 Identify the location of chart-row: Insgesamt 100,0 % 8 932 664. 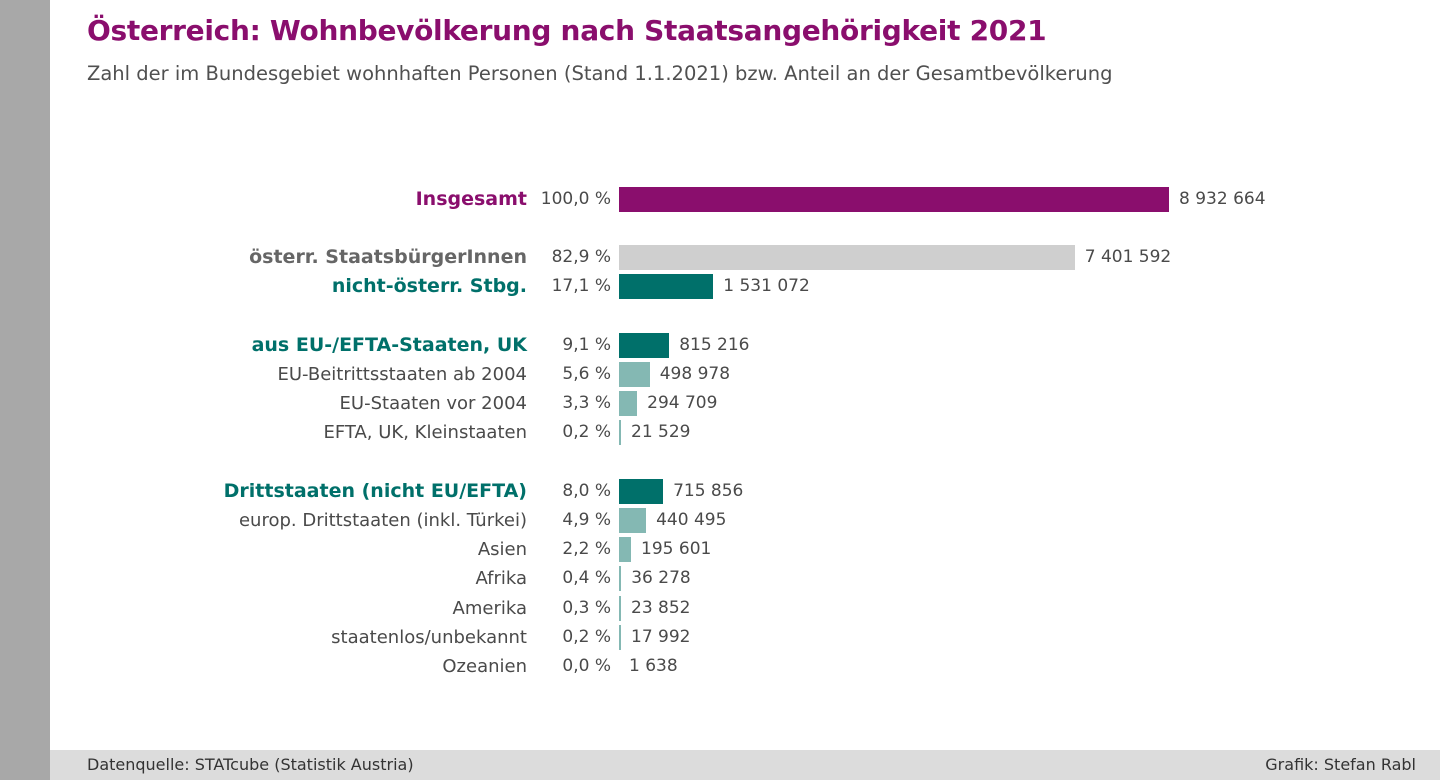
(720, 199).